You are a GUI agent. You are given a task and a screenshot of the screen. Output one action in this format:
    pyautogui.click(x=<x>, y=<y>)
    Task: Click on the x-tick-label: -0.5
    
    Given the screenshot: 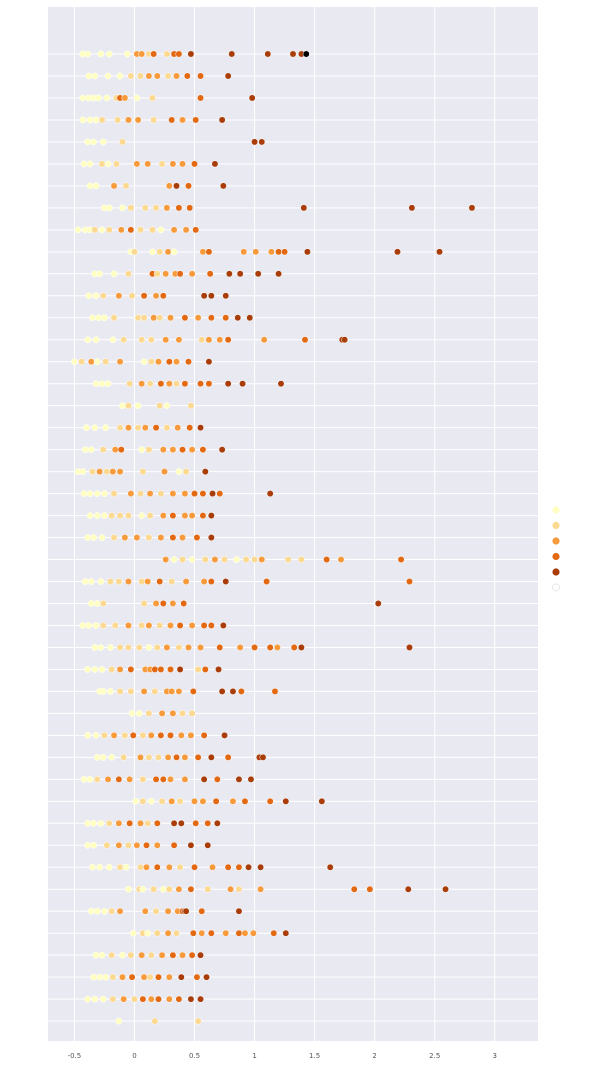 What is the action you would take?
    pyautogui.click(x=75, y=1056)
    